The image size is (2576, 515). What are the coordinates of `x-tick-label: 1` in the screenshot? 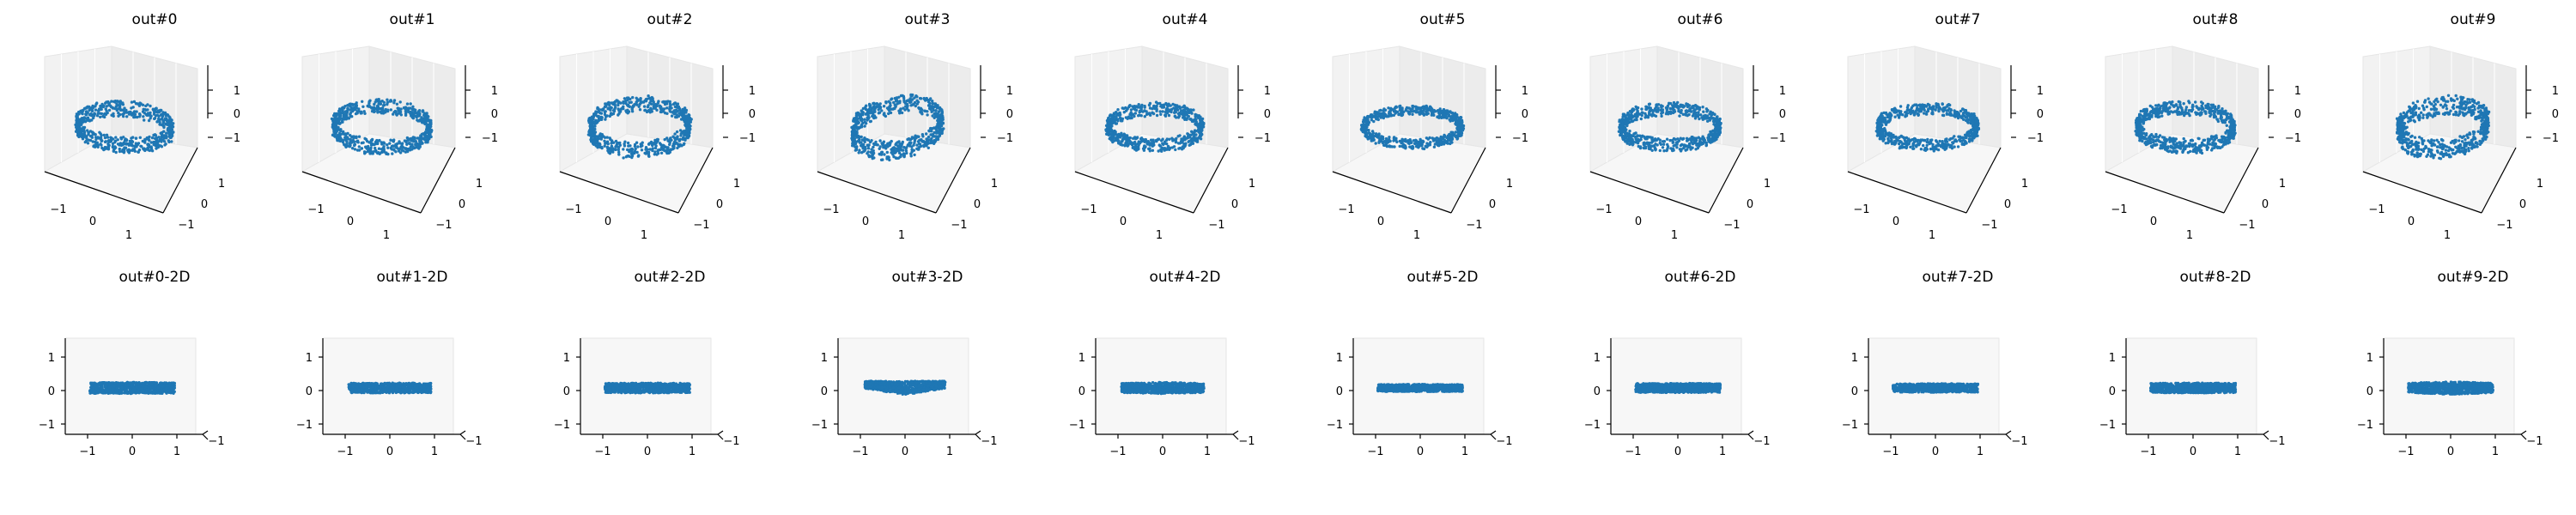 It's located at (1416, 235).